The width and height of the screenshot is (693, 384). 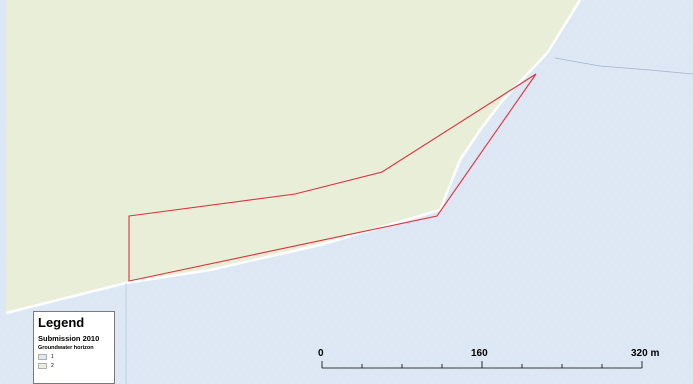 I want to click on legend-heading: Groundwater horizon, so click(x=66, y=348).